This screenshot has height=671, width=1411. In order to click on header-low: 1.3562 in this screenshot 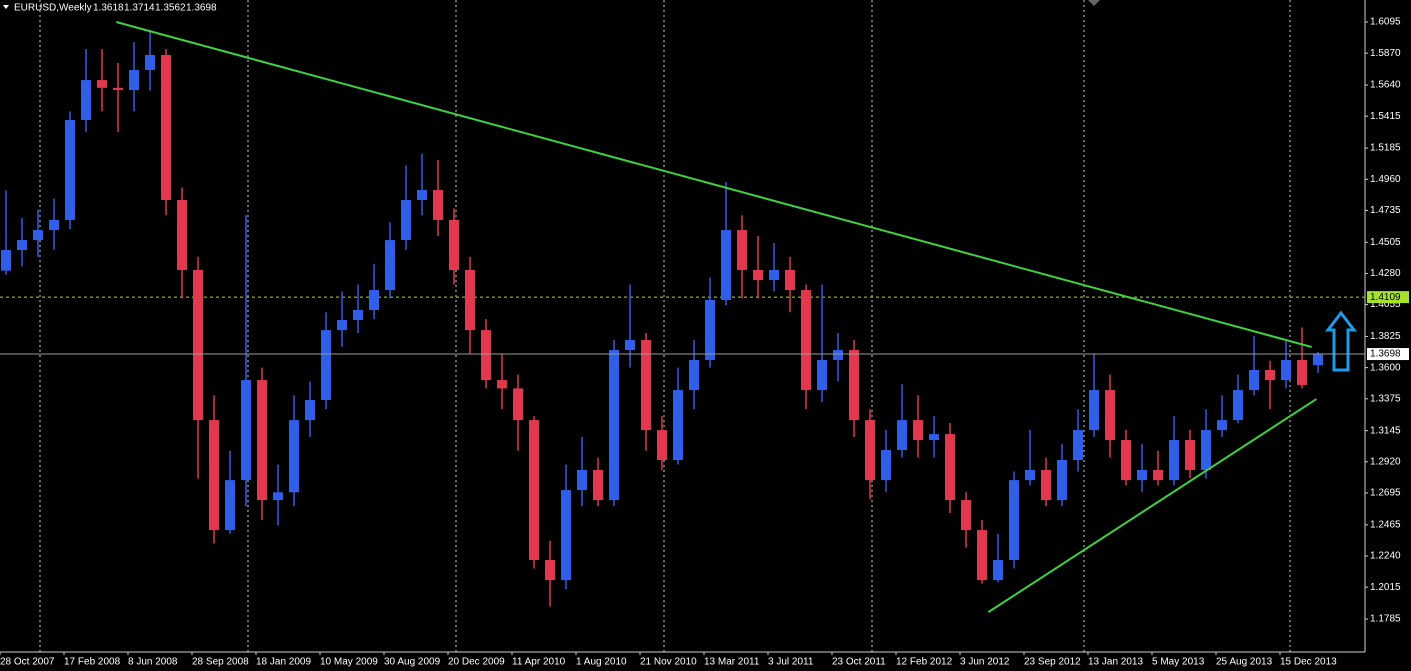, I will do `click(170, 8)`.